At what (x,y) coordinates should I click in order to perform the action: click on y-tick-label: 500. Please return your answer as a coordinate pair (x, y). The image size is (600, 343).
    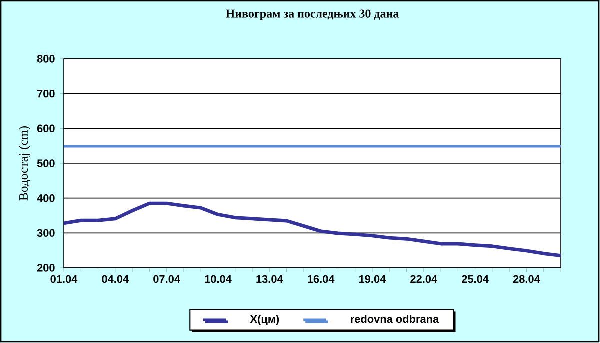
    Looking at the image, I should click on (46, 164).